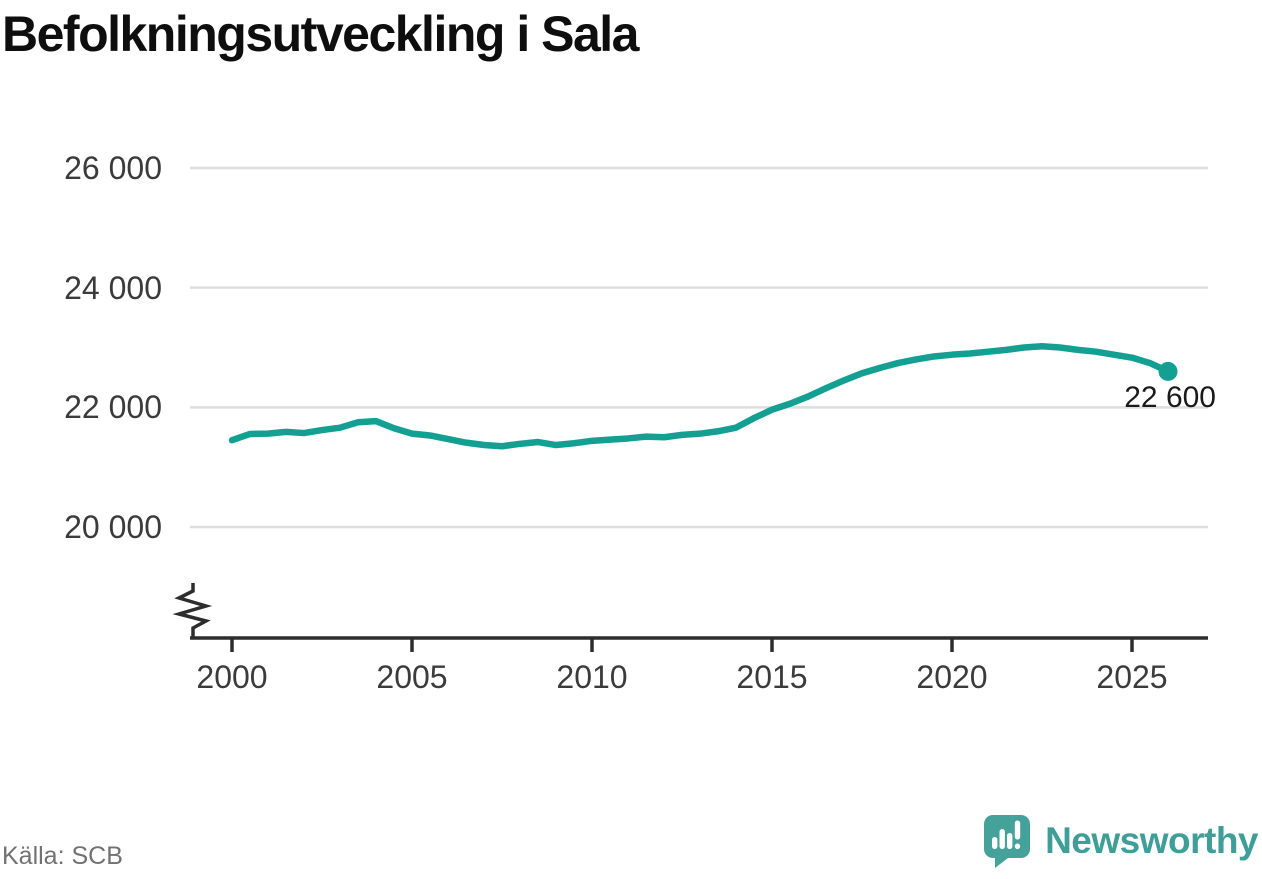  What do you see at coordinates (772, 677) in the screenshot?
I see `xtick-label-2015: 2015` at bounding box center [772, 677].